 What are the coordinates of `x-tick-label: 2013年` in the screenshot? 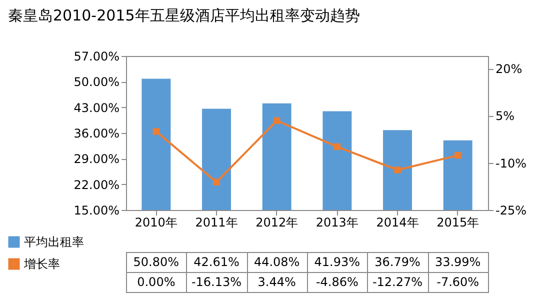 It's located at (337, 223).